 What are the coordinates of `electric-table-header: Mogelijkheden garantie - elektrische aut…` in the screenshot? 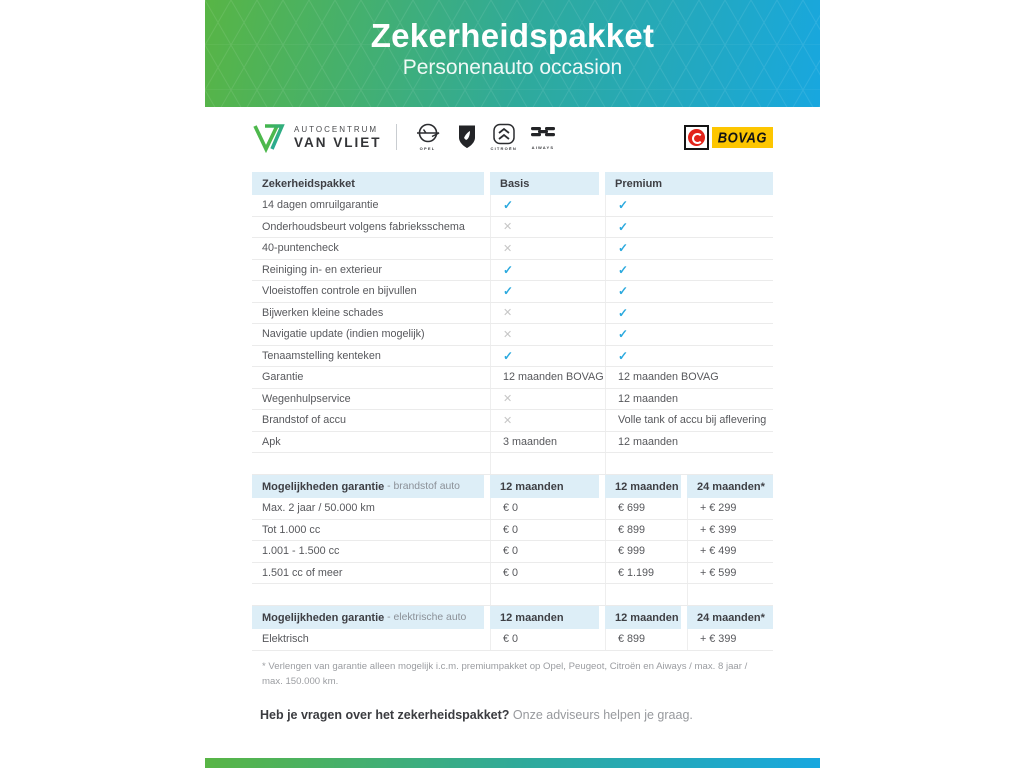 It's located at (512, 617).